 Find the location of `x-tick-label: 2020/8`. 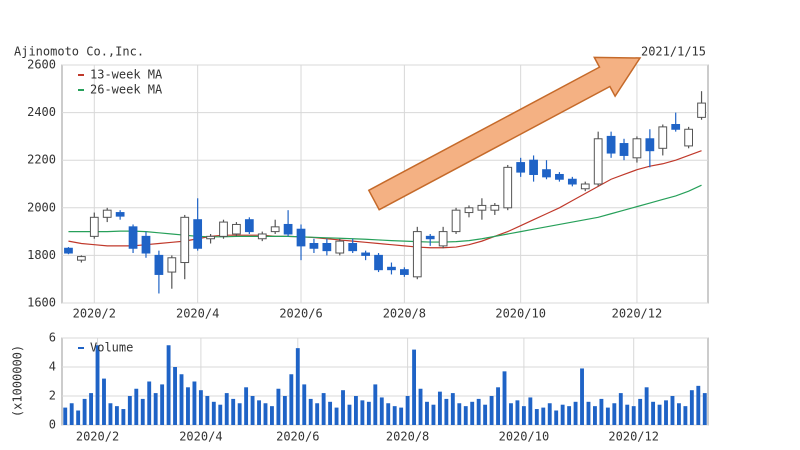

x-tick-label: 2020/8 is located at coordinates (407, 437).